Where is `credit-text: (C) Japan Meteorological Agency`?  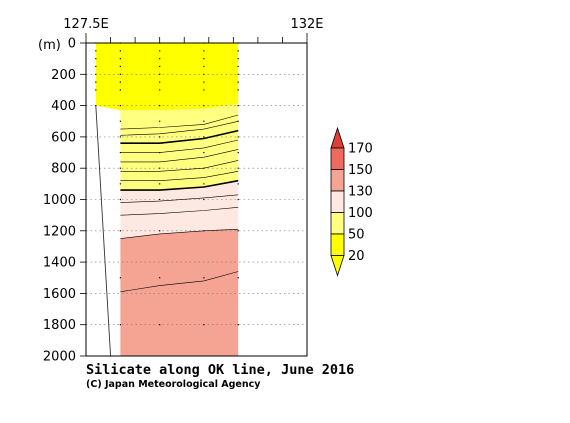
credit-text: (C) Japan Meteorological Agency is located at coordinates (173, 384).